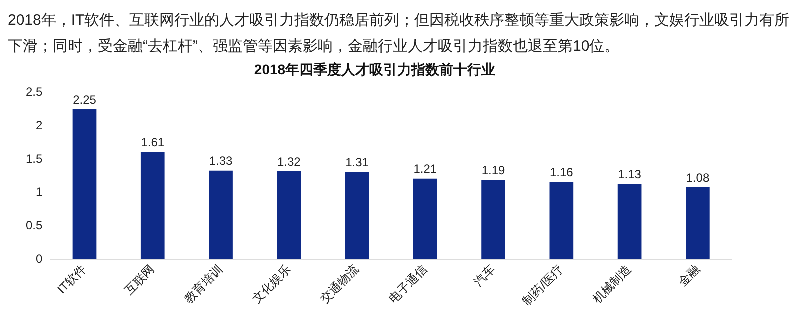  I want to click on chart-title: 2018年四季度人才吸引力指数前十行业, so click(375, 69).